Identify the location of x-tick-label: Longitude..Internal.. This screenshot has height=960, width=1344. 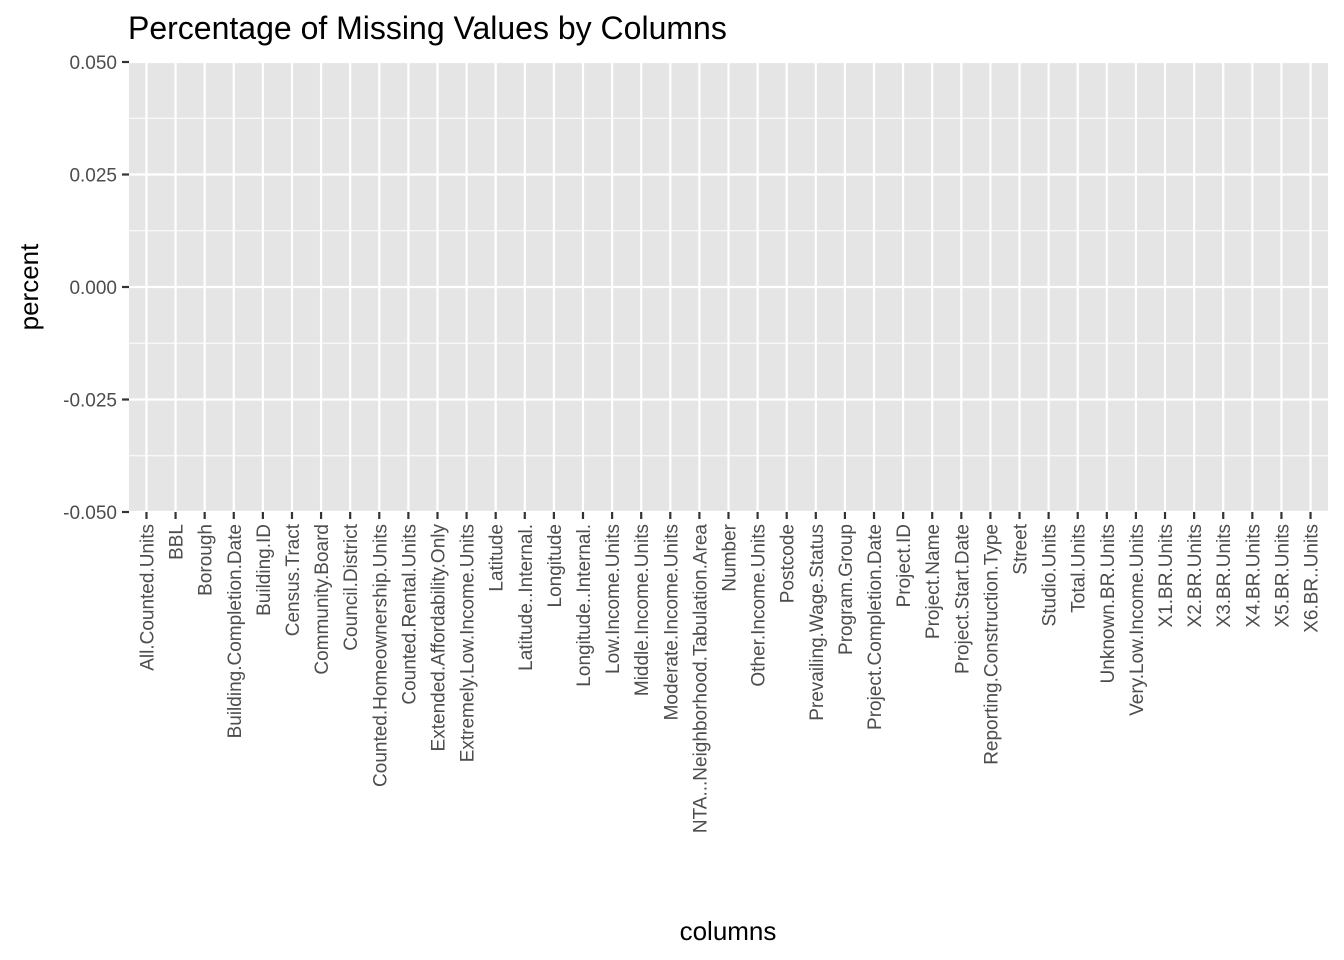
(584, 605).